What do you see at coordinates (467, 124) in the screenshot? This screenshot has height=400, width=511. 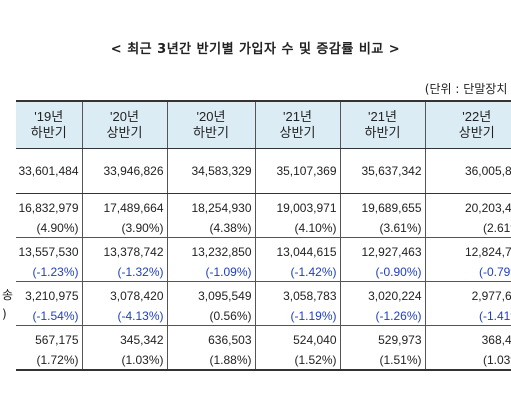 I see `header-22h1: '22년 상반기` at bounding box center [467, 124].